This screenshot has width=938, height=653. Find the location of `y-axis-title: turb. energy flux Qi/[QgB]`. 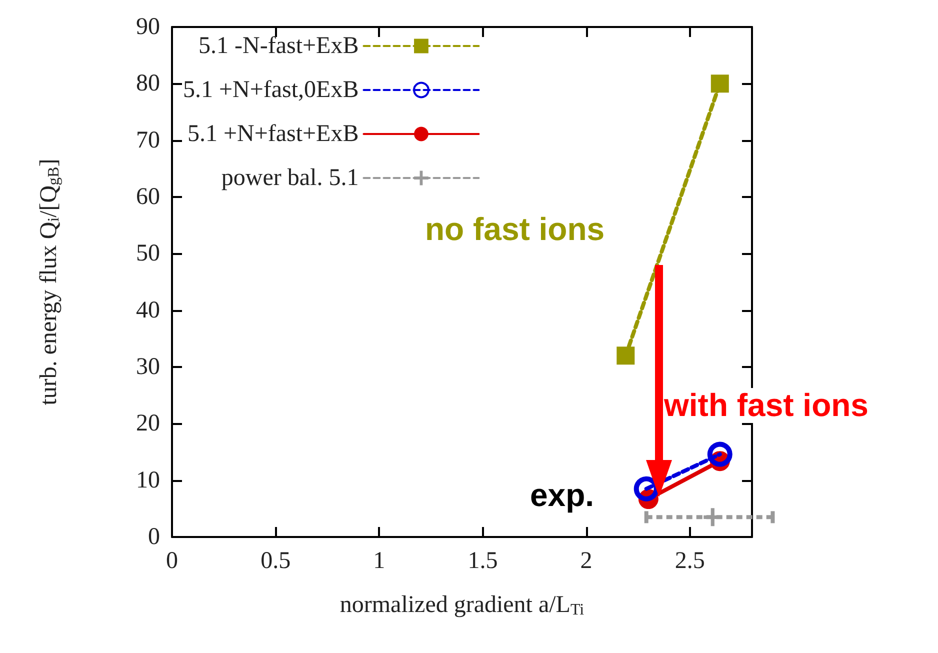

y-axis-title: turb. energy flux Qi/[QgB] is located at coordinates (49, 282).